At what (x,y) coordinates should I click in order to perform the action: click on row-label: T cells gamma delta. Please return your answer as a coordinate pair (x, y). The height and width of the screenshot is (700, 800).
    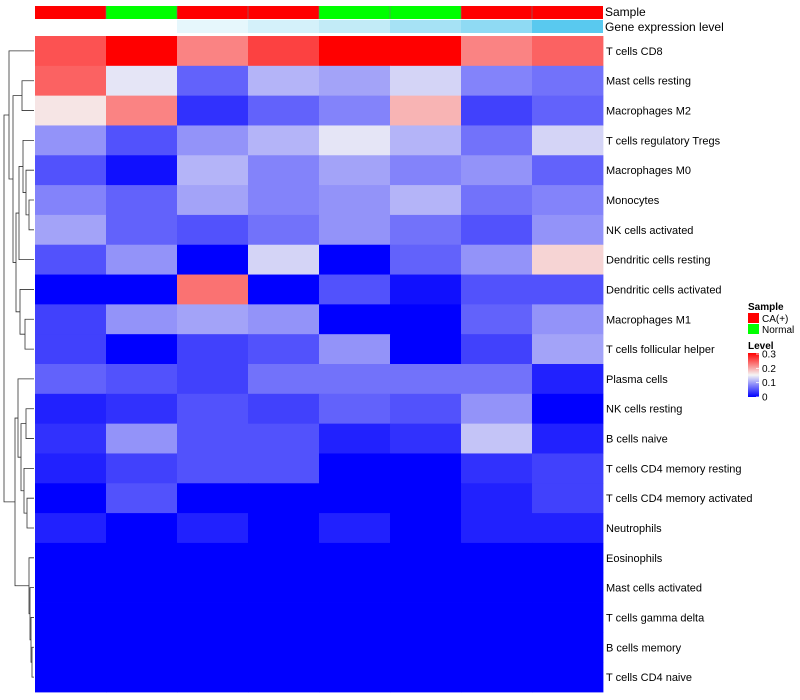
    Looking at the image, I should click on (655, 618).